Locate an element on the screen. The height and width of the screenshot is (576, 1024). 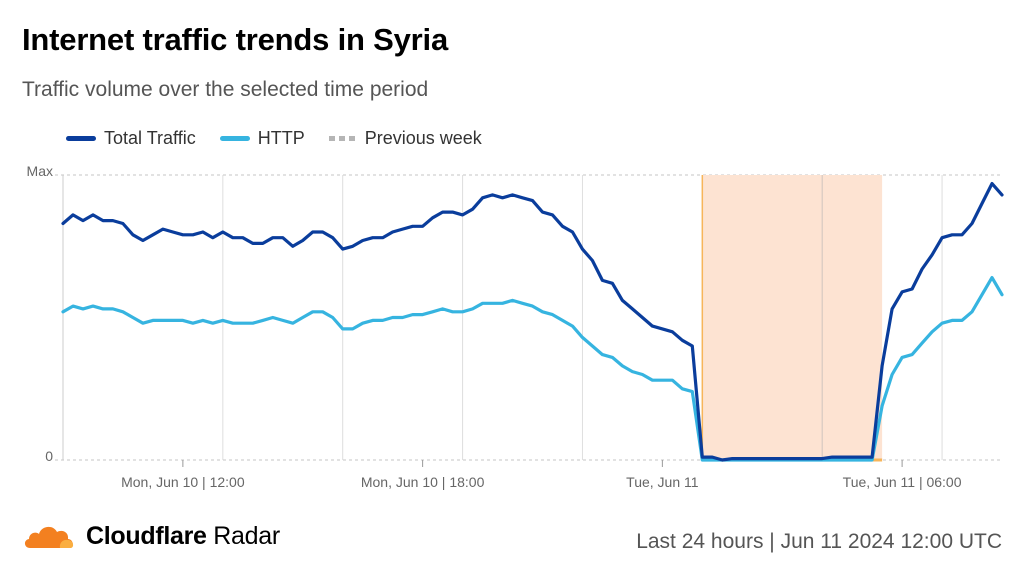
time-period-label: Last 24 hours | Jun 11 2024 12:00 UTC is located at coordinates (819, 541).